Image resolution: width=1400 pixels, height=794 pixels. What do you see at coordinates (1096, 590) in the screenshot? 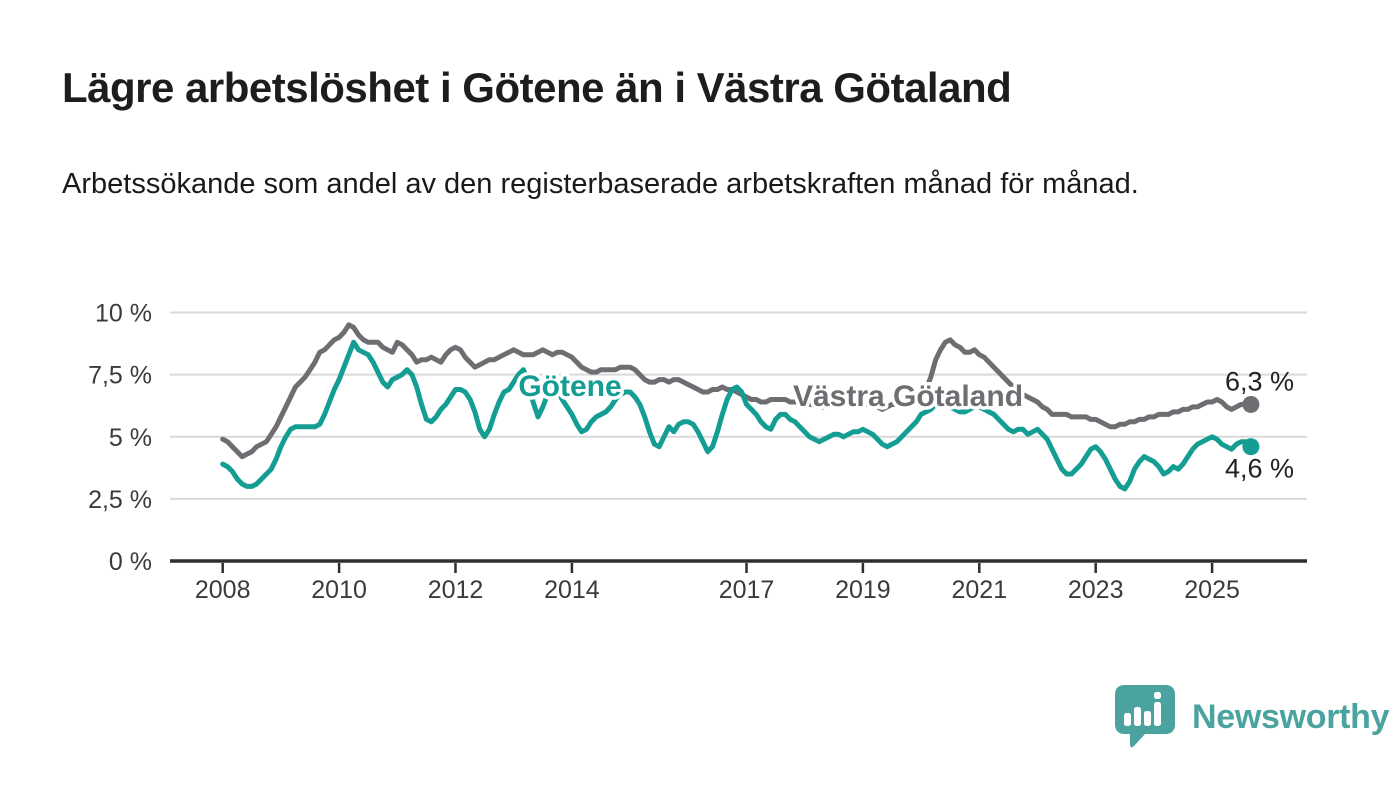
I see `x-axis-tick-label: 2023` at bounding box center [1096, 590].